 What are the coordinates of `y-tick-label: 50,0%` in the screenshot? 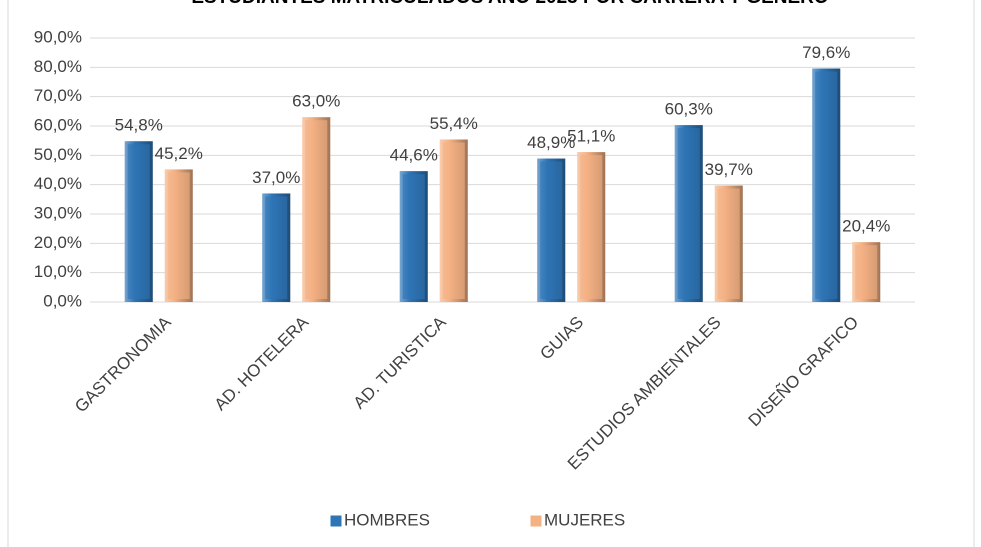 It's located at (58, 154).